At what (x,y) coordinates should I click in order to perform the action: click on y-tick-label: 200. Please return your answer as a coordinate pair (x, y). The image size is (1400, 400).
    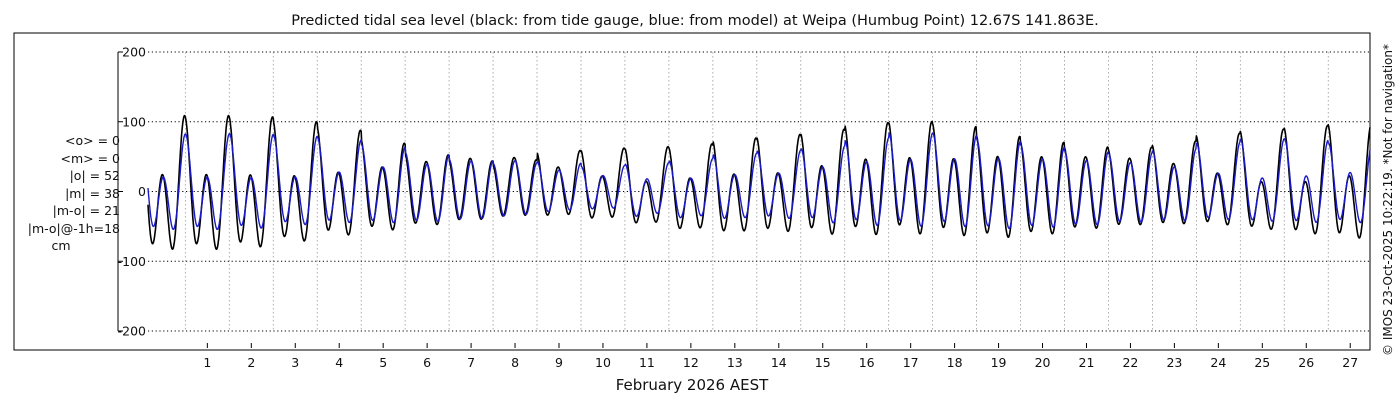
    Looking at the image, I should click on (134, 52).